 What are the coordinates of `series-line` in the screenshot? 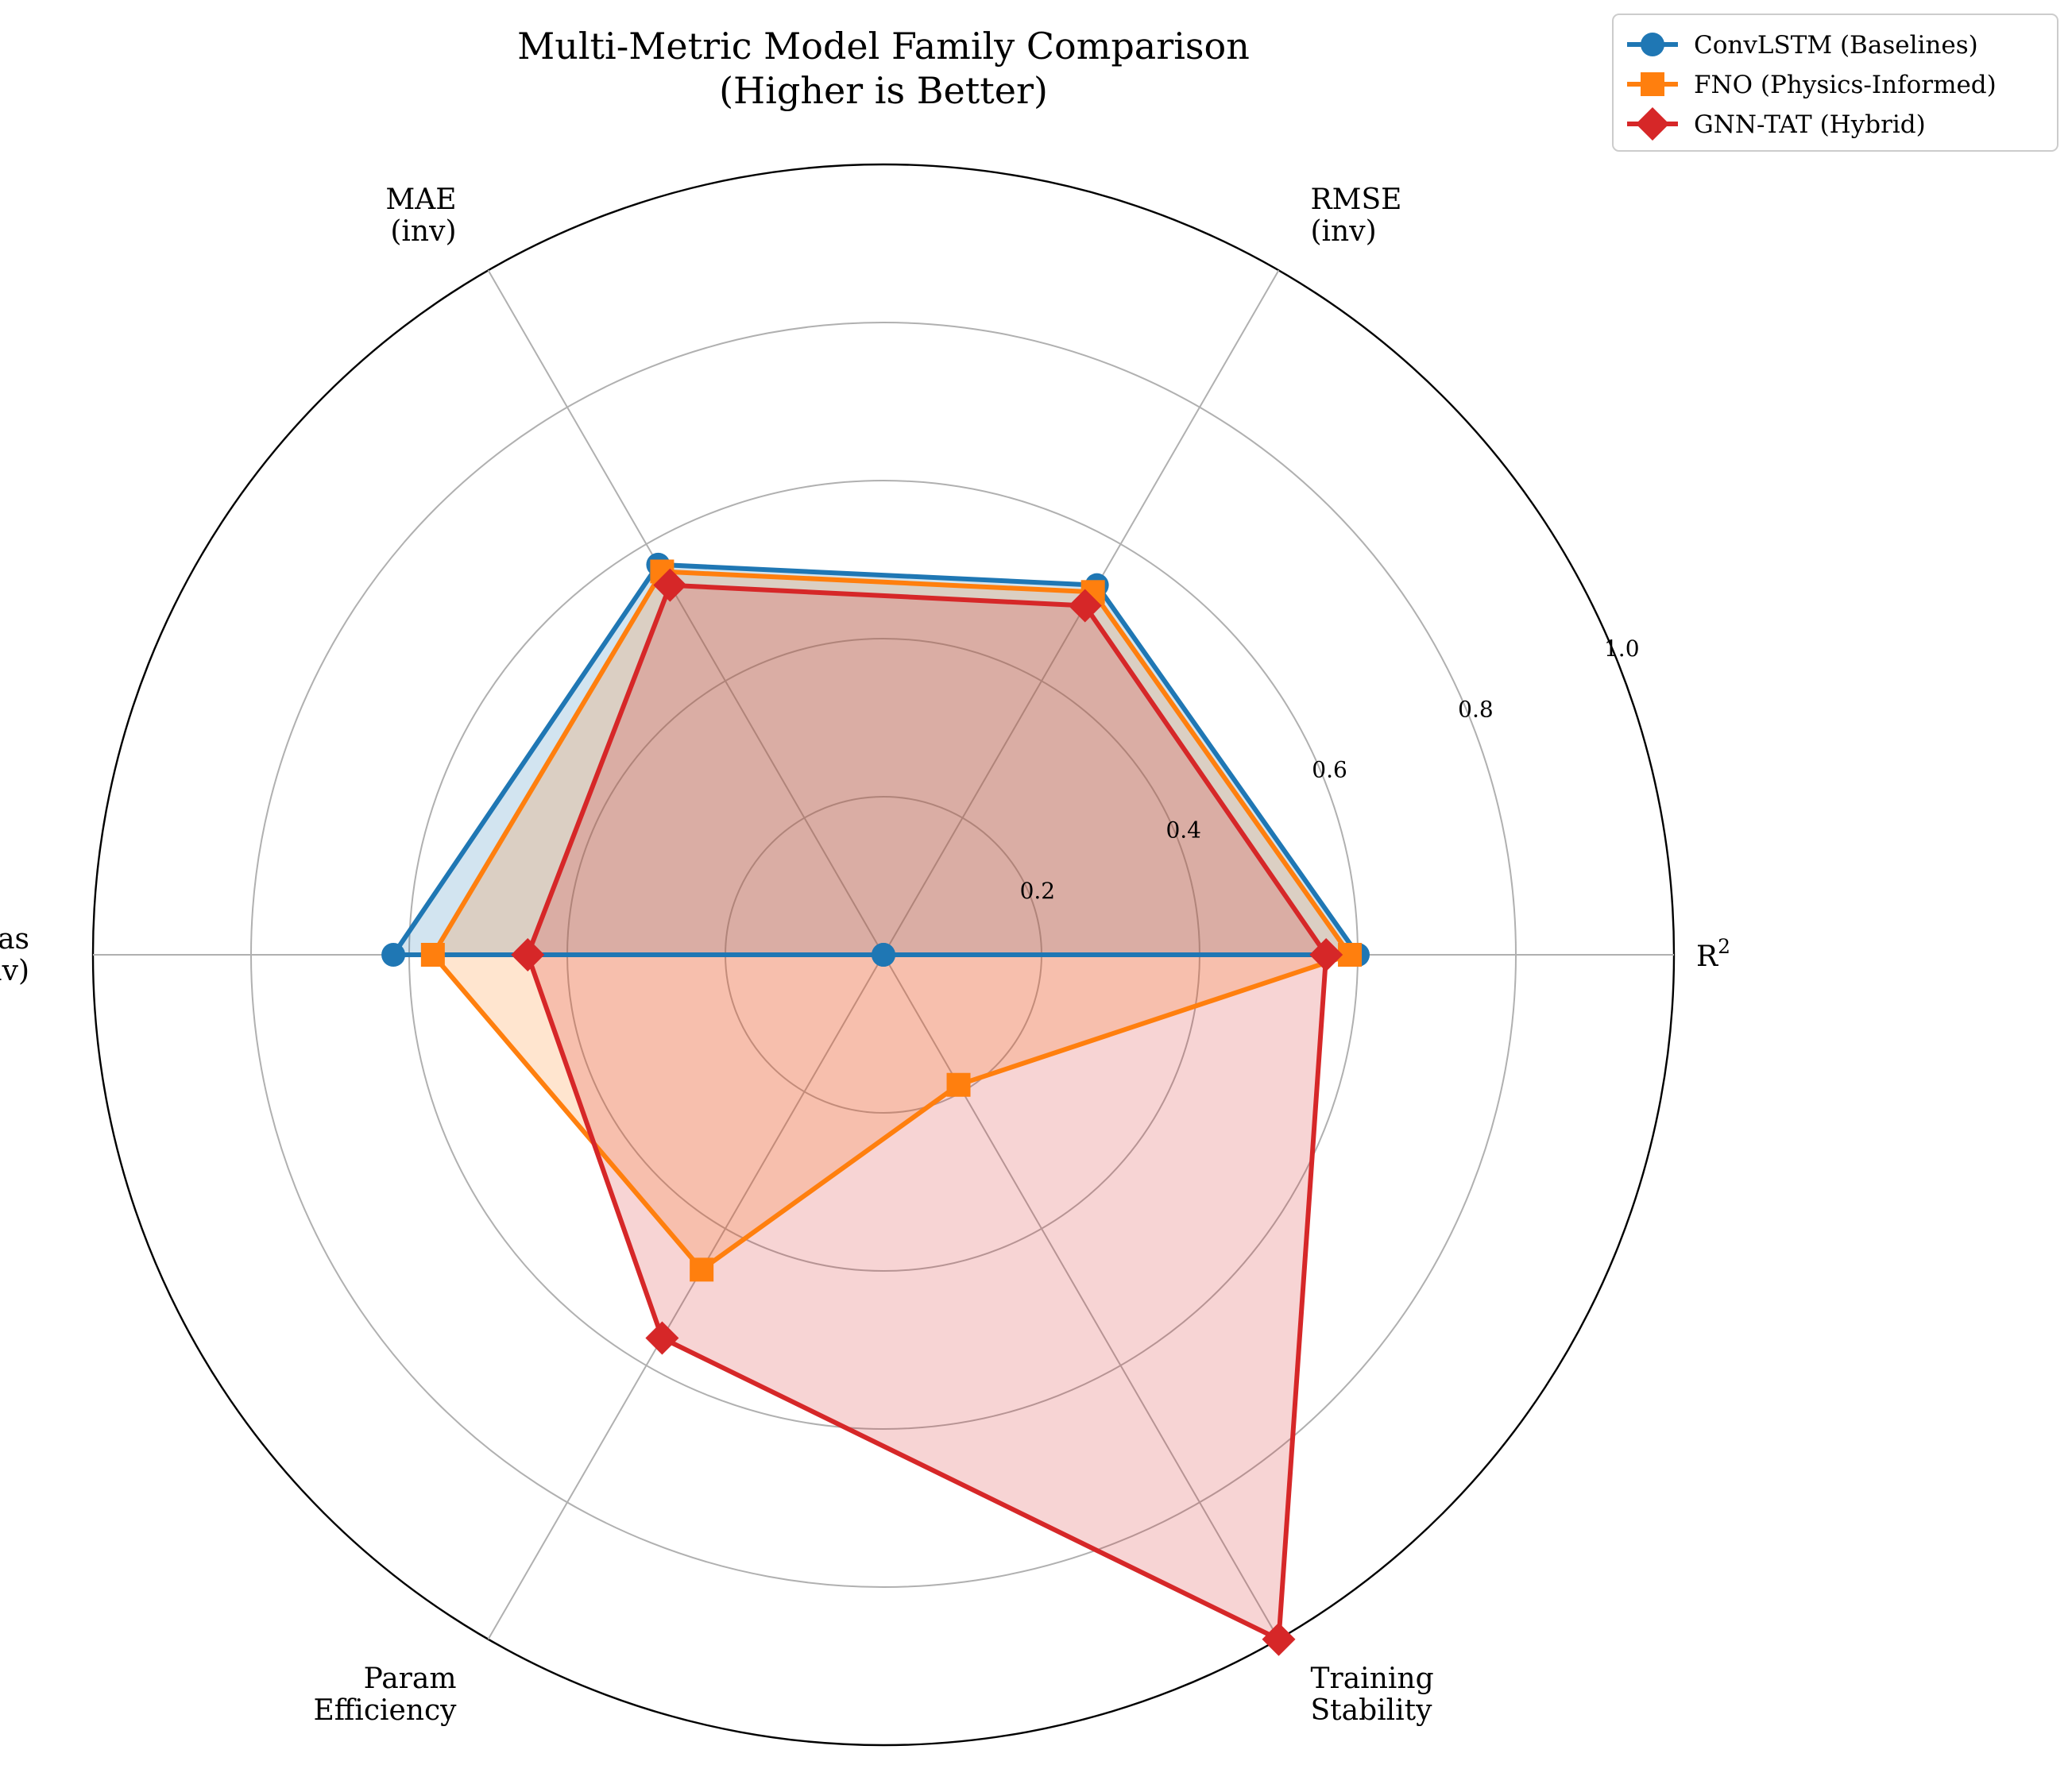 It's located at (875, 759).